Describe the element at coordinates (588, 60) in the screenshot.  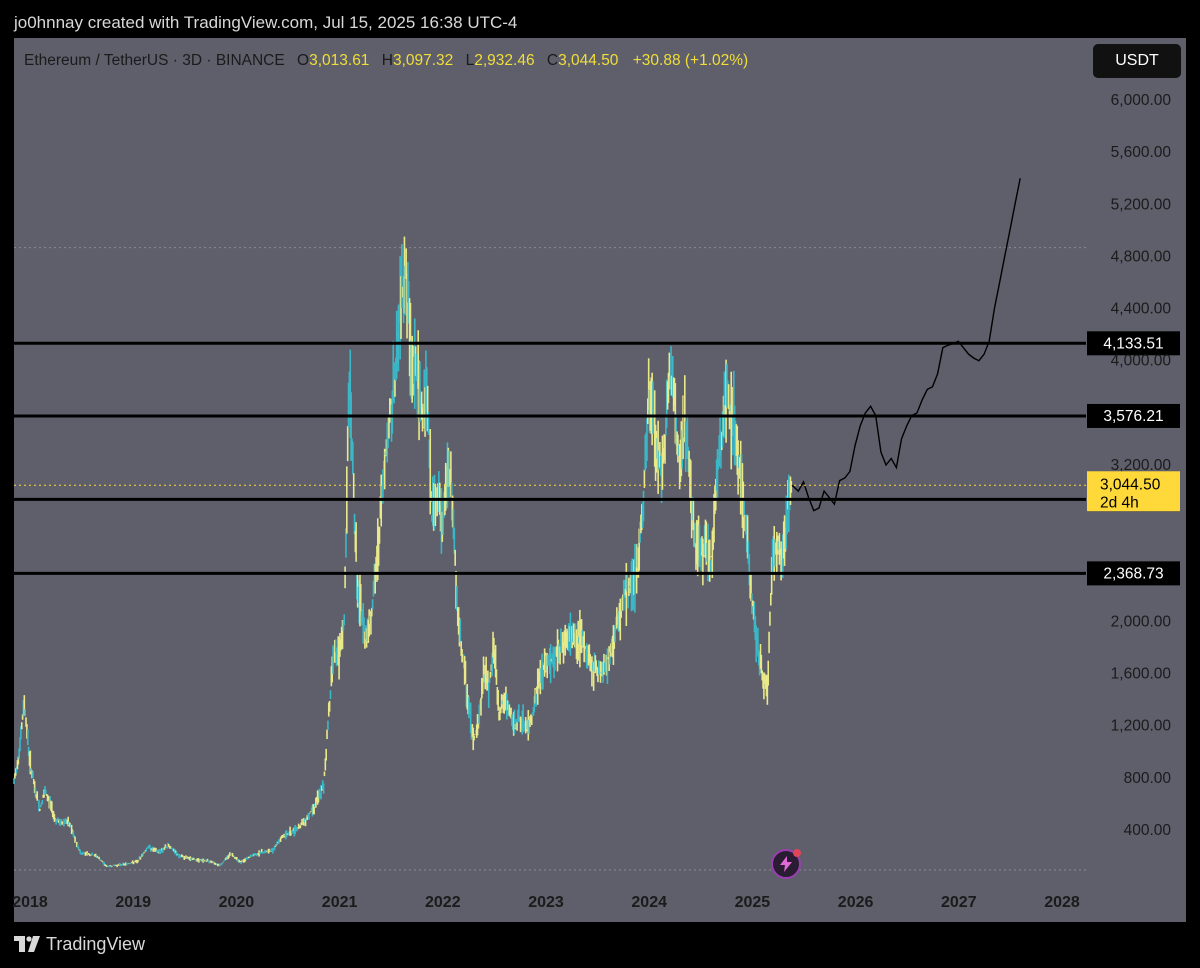
I see `close-value: 3,044.50` at that location.